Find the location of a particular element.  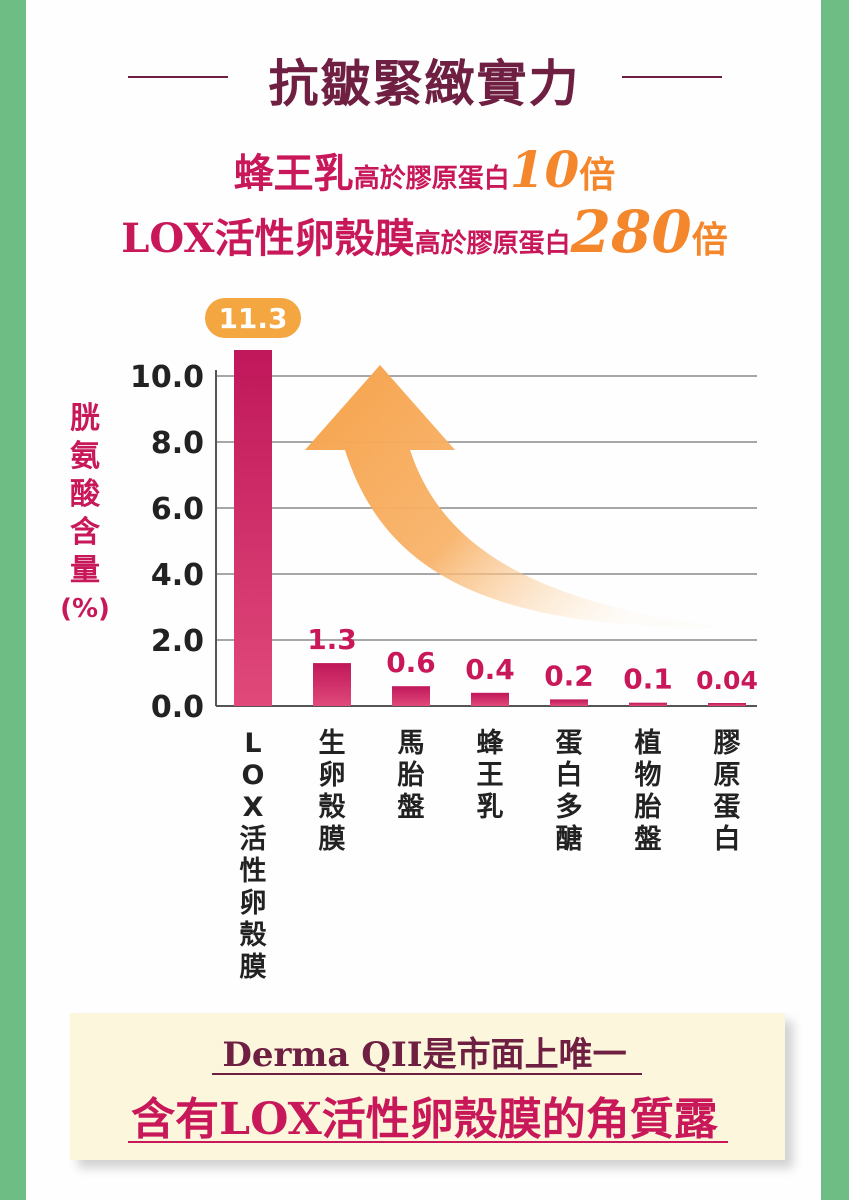

category-label-char: 活 is located at coordinates (253, 839).